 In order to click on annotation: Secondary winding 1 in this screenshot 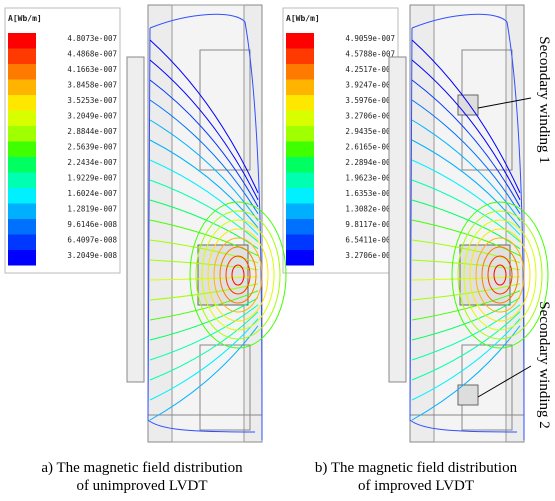, I will do `click(544, 99)`.